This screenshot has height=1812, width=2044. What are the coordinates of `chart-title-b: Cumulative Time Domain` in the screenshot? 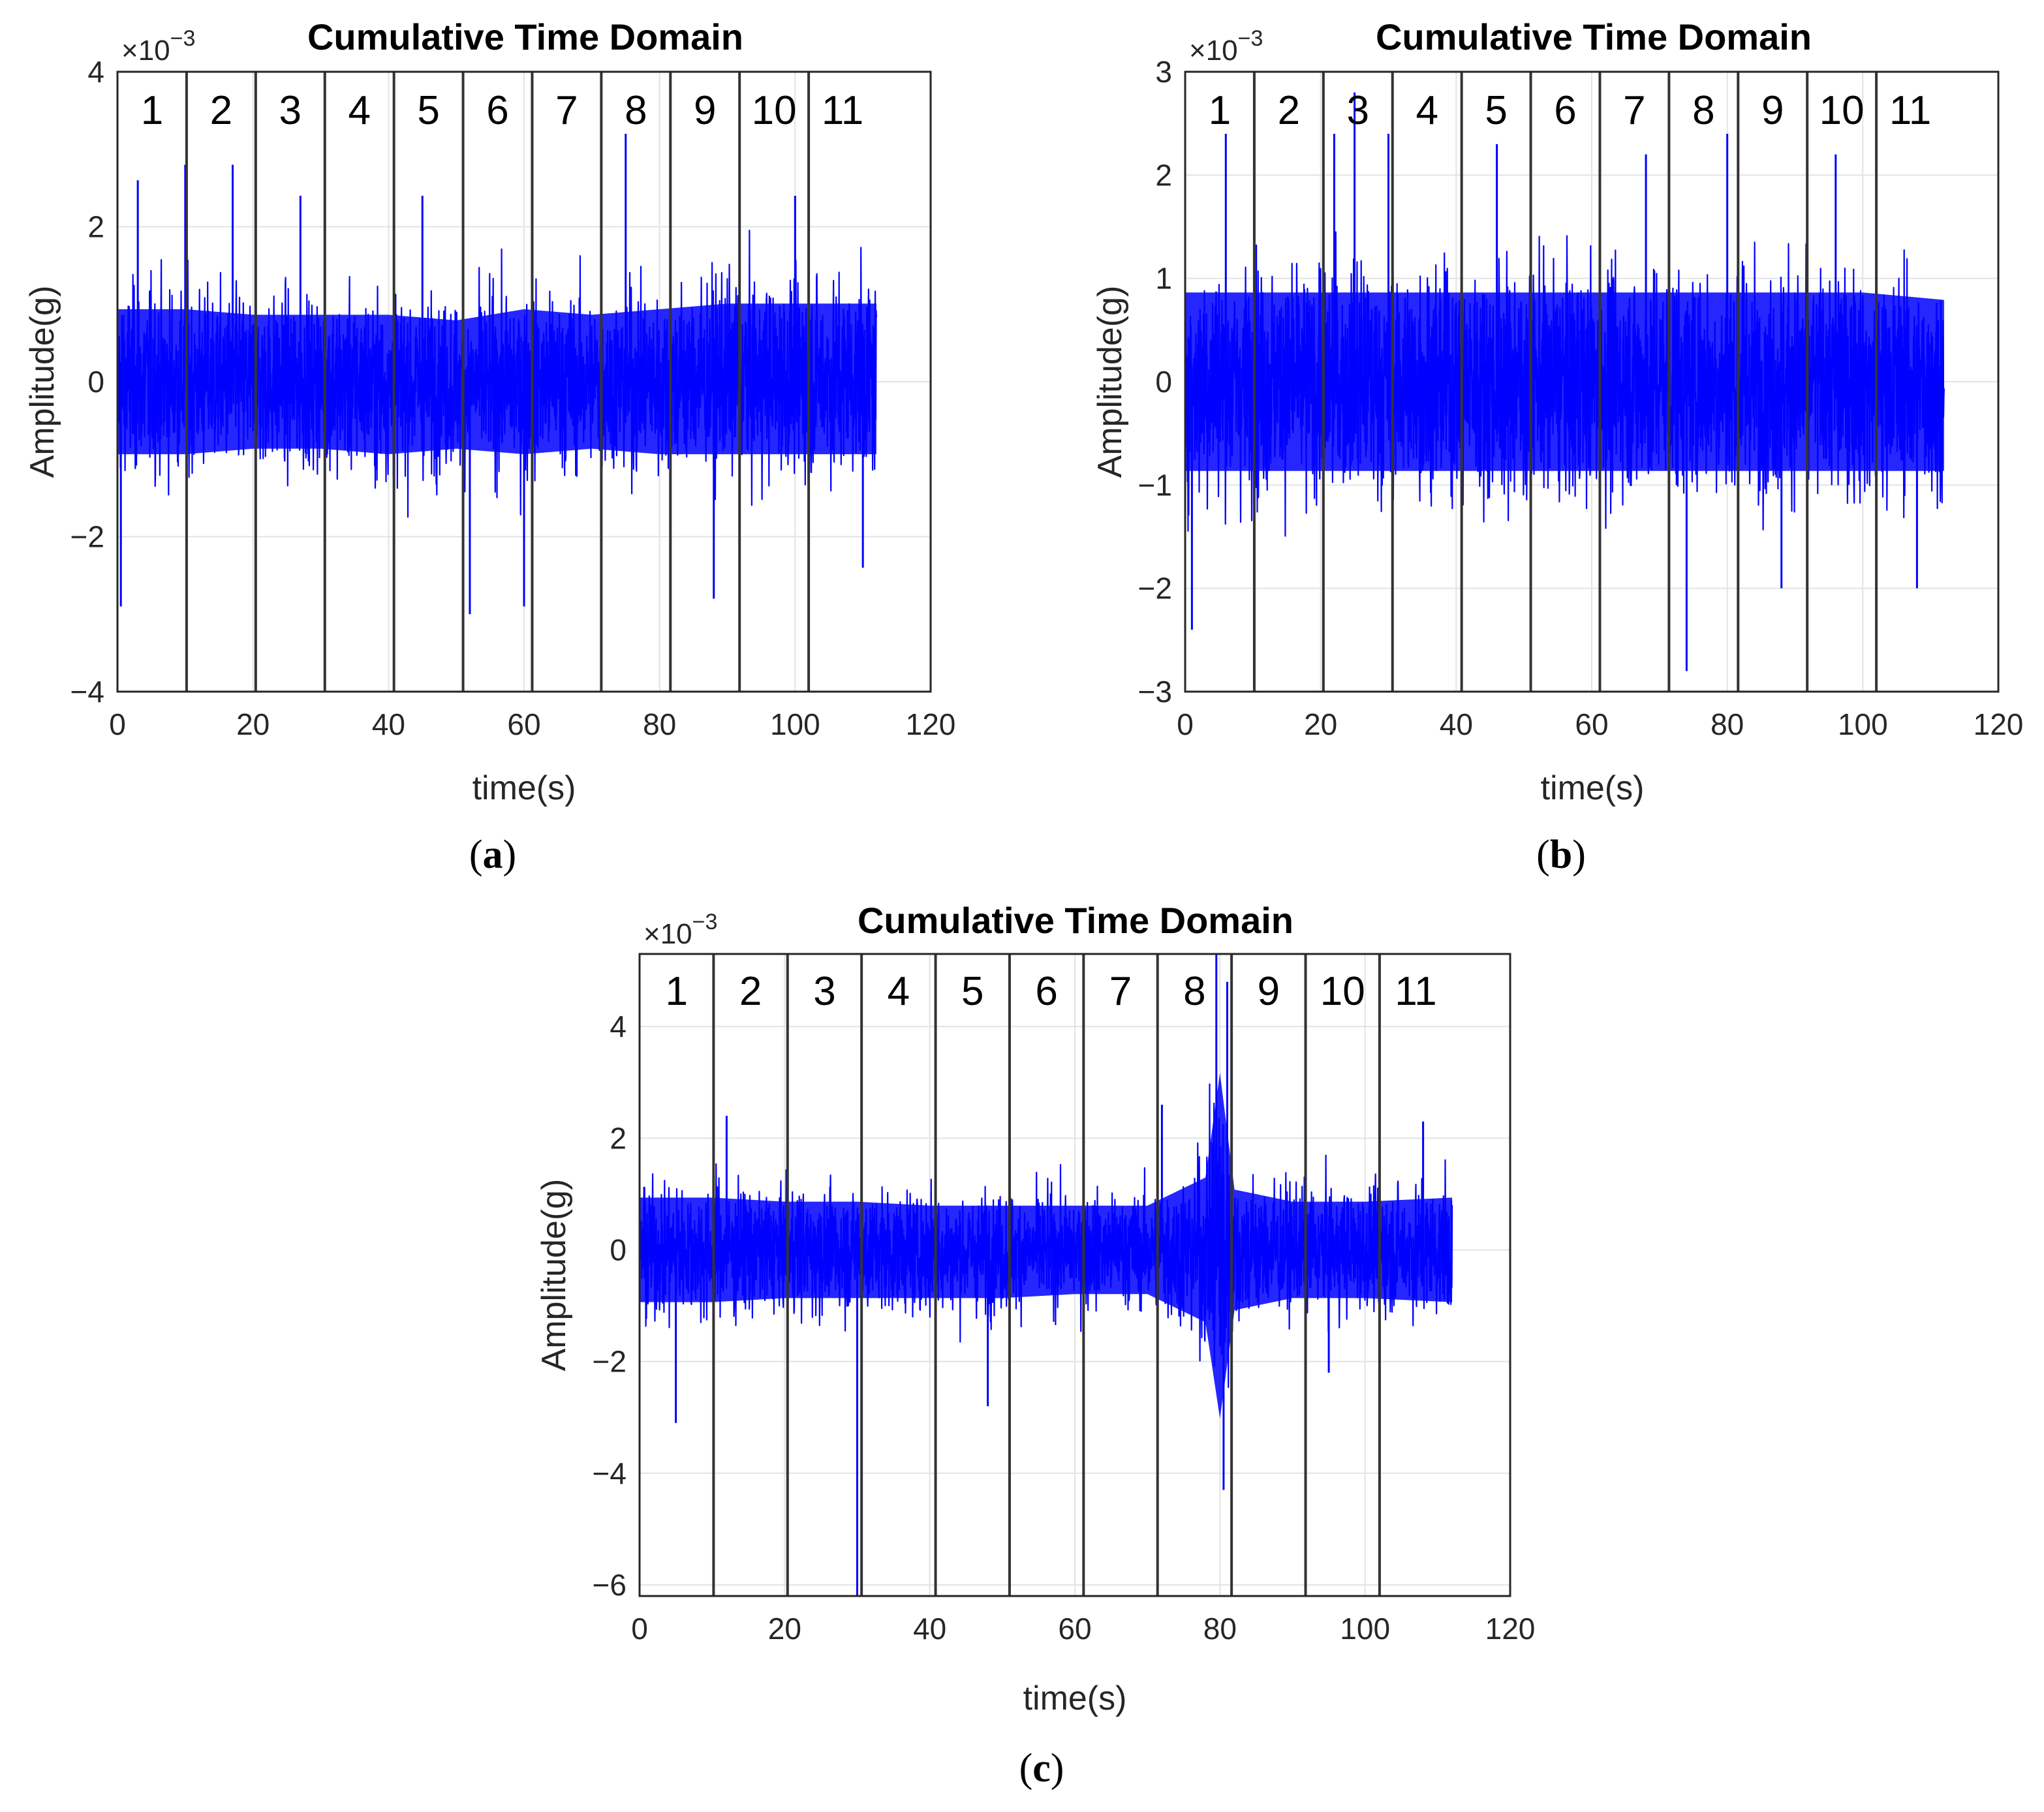 It's located at (1594, 36).